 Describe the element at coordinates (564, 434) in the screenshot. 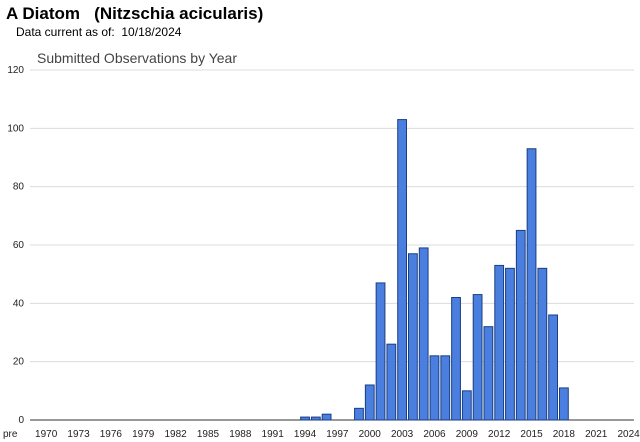

I see `x-tick-label: 2018` at that location.